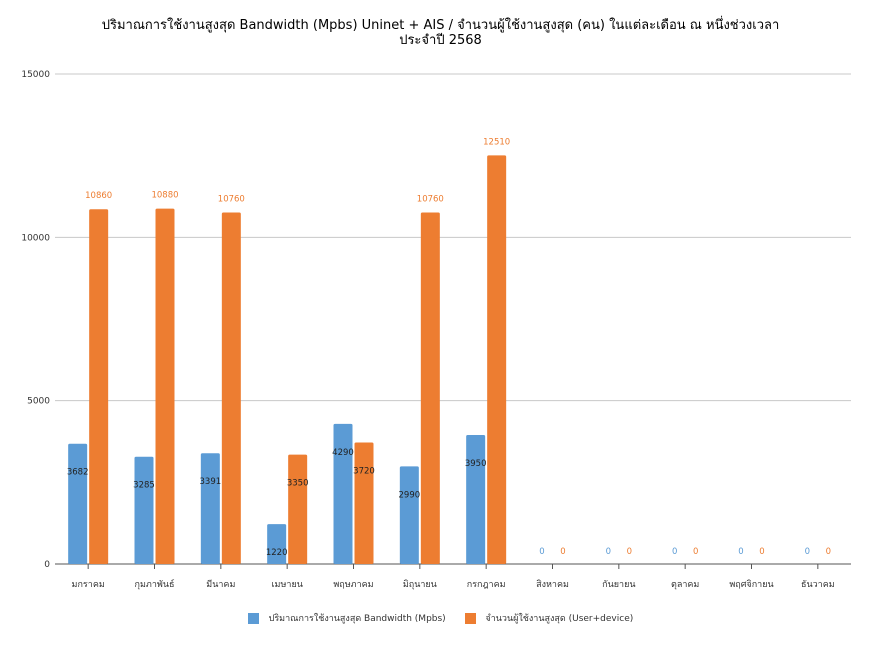 The image size is (881, 653). Describe the element at coordinates (353, 585) in the screenshot. I see `x-tick-label: พฤษภาคม` at that location.